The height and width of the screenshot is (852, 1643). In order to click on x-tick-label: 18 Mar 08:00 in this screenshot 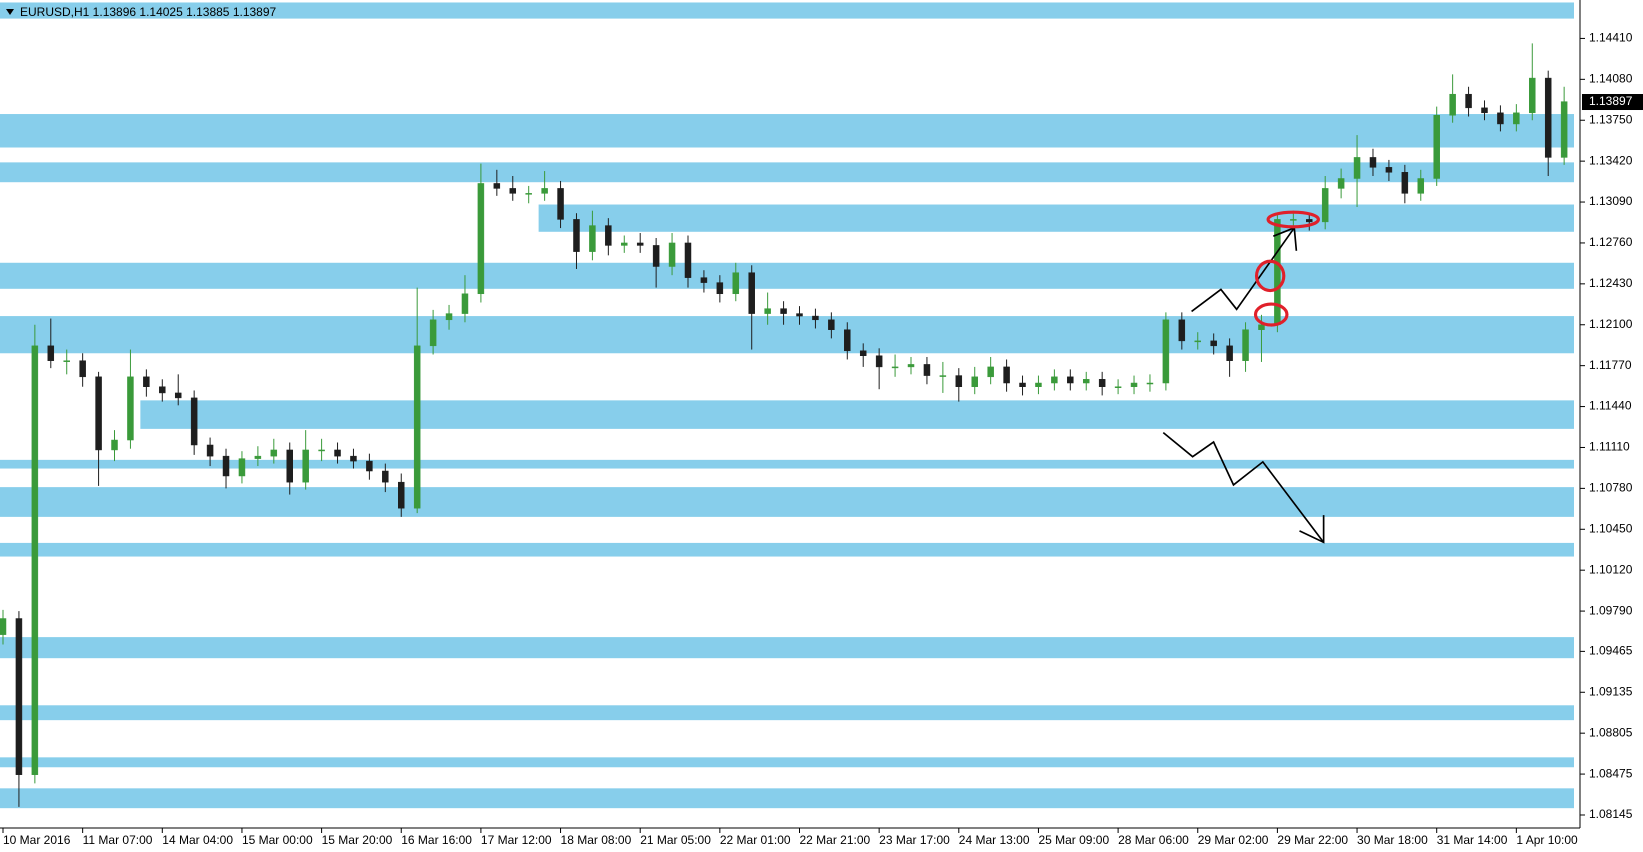, I will do `click(596, 840)`.